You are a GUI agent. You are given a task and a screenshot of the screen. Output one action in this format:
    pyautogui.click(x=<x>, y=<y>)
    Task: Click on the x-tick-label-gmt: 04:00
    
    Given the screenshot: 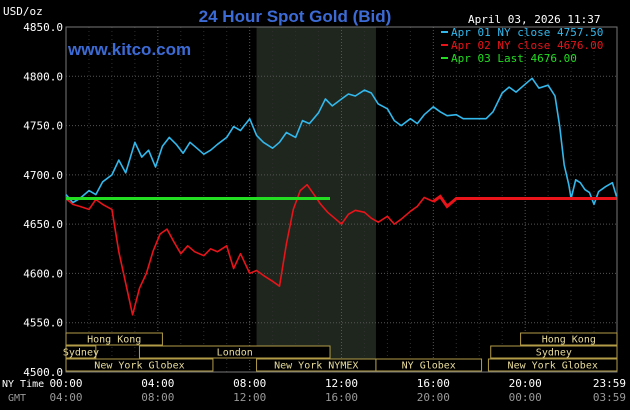 What is the action you would take?
    pyautogui.click(x=65, y=397)
    